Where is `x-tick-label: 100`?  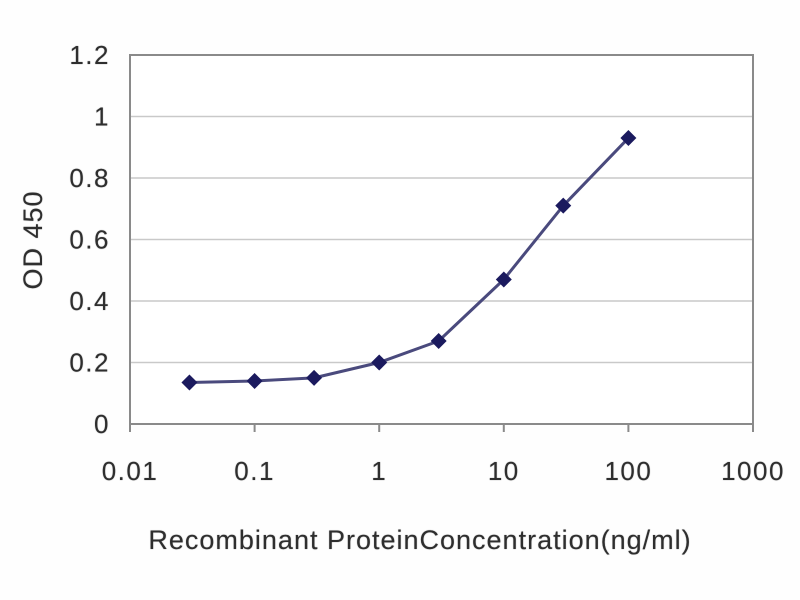 x-tick-label: 100 is located at coordinates (628, 471).